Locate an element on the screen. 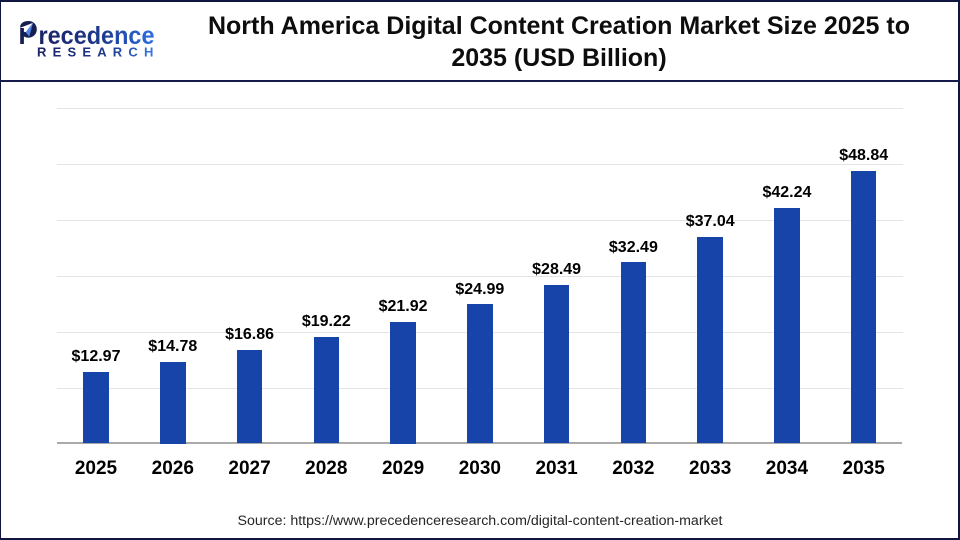 This screenshot has height=540, width=960. svg-text: recedence is located at coordinates (97, 36).